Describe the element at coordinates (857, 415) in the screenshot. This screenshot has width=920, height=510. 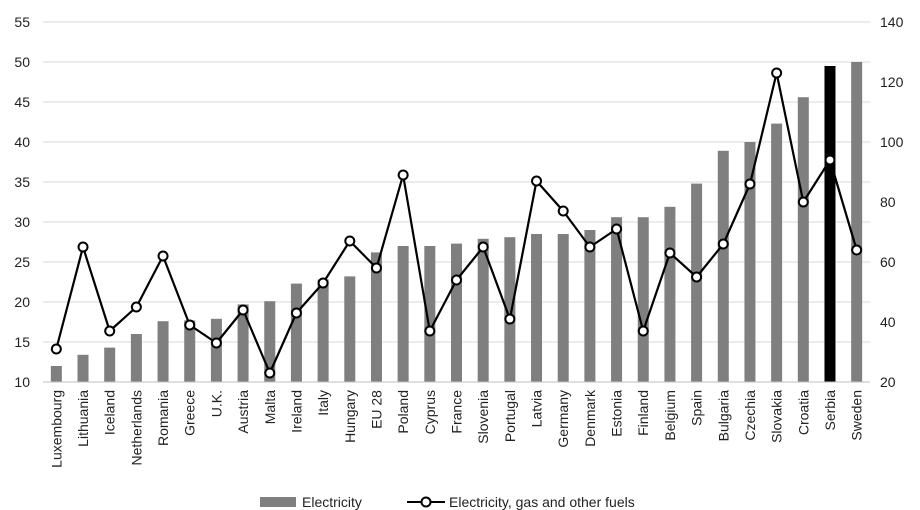
I see `category-label: Sweden` at that location.